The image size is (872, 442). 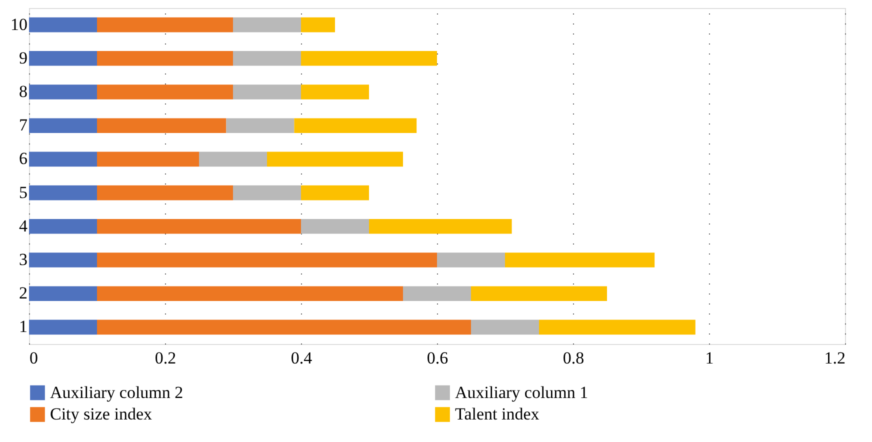 I want to click on y-tick-label: 2, so click(x=23, y=293).